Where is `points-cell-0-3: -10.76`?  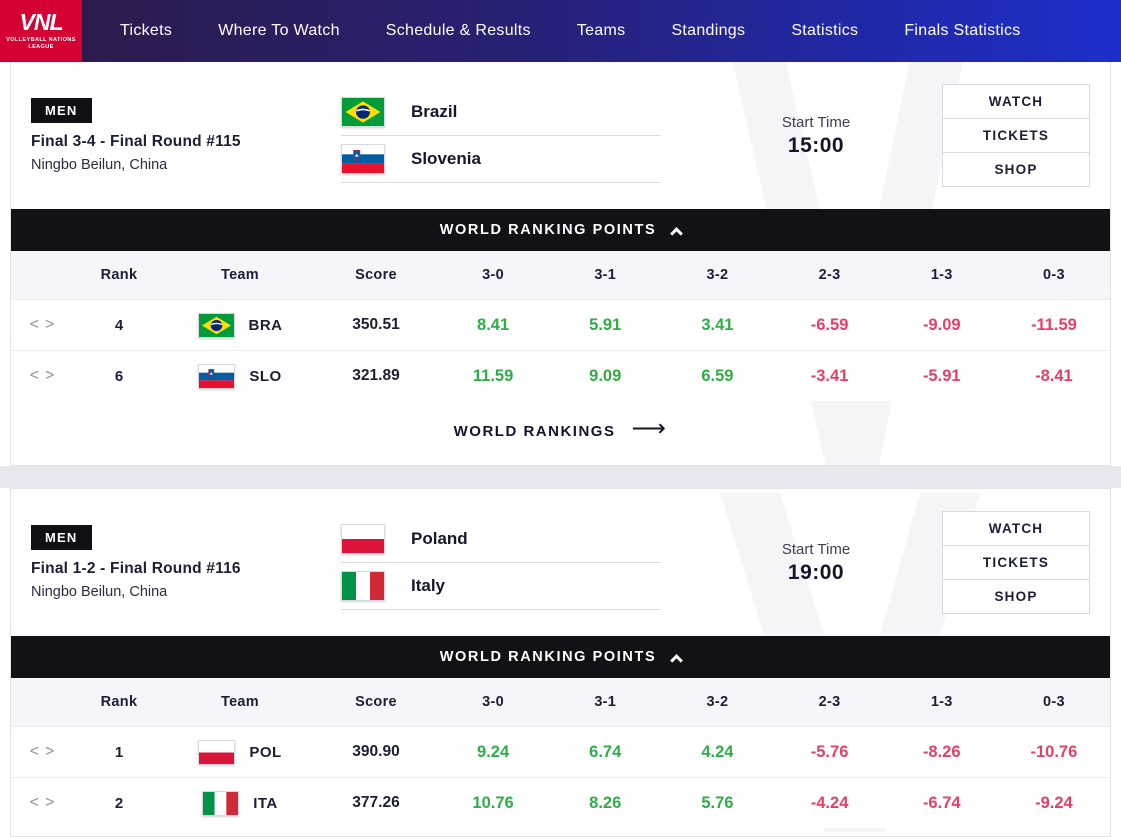
points-cell-0-3: -10.76 is located at coordinates (1054, 751).